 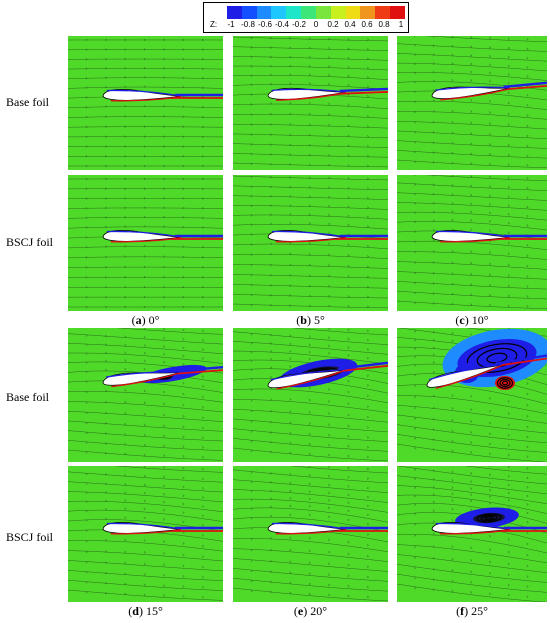 What do you see at coordinates (487, 518) in the screenshot?
I see `separation-region` at bounding box center [487, 518].